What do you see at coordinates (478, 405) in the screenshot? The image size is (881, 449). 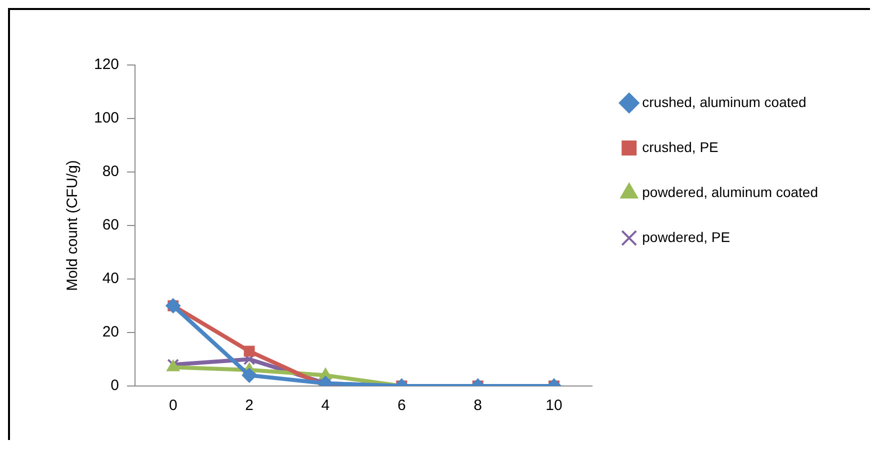 I see `x-tick-label: 8` at bounding box center [478, 405].